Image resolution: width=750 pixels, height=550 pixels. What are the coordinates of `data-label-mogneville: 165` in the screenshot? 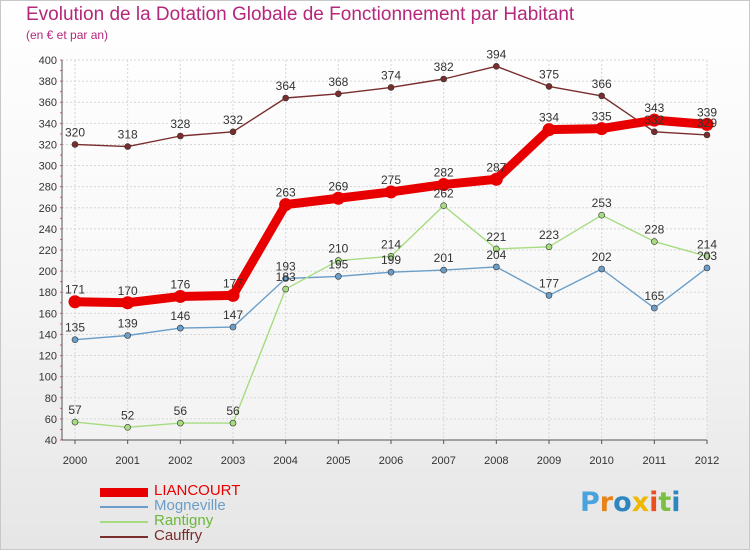 It's located at (654, 296).